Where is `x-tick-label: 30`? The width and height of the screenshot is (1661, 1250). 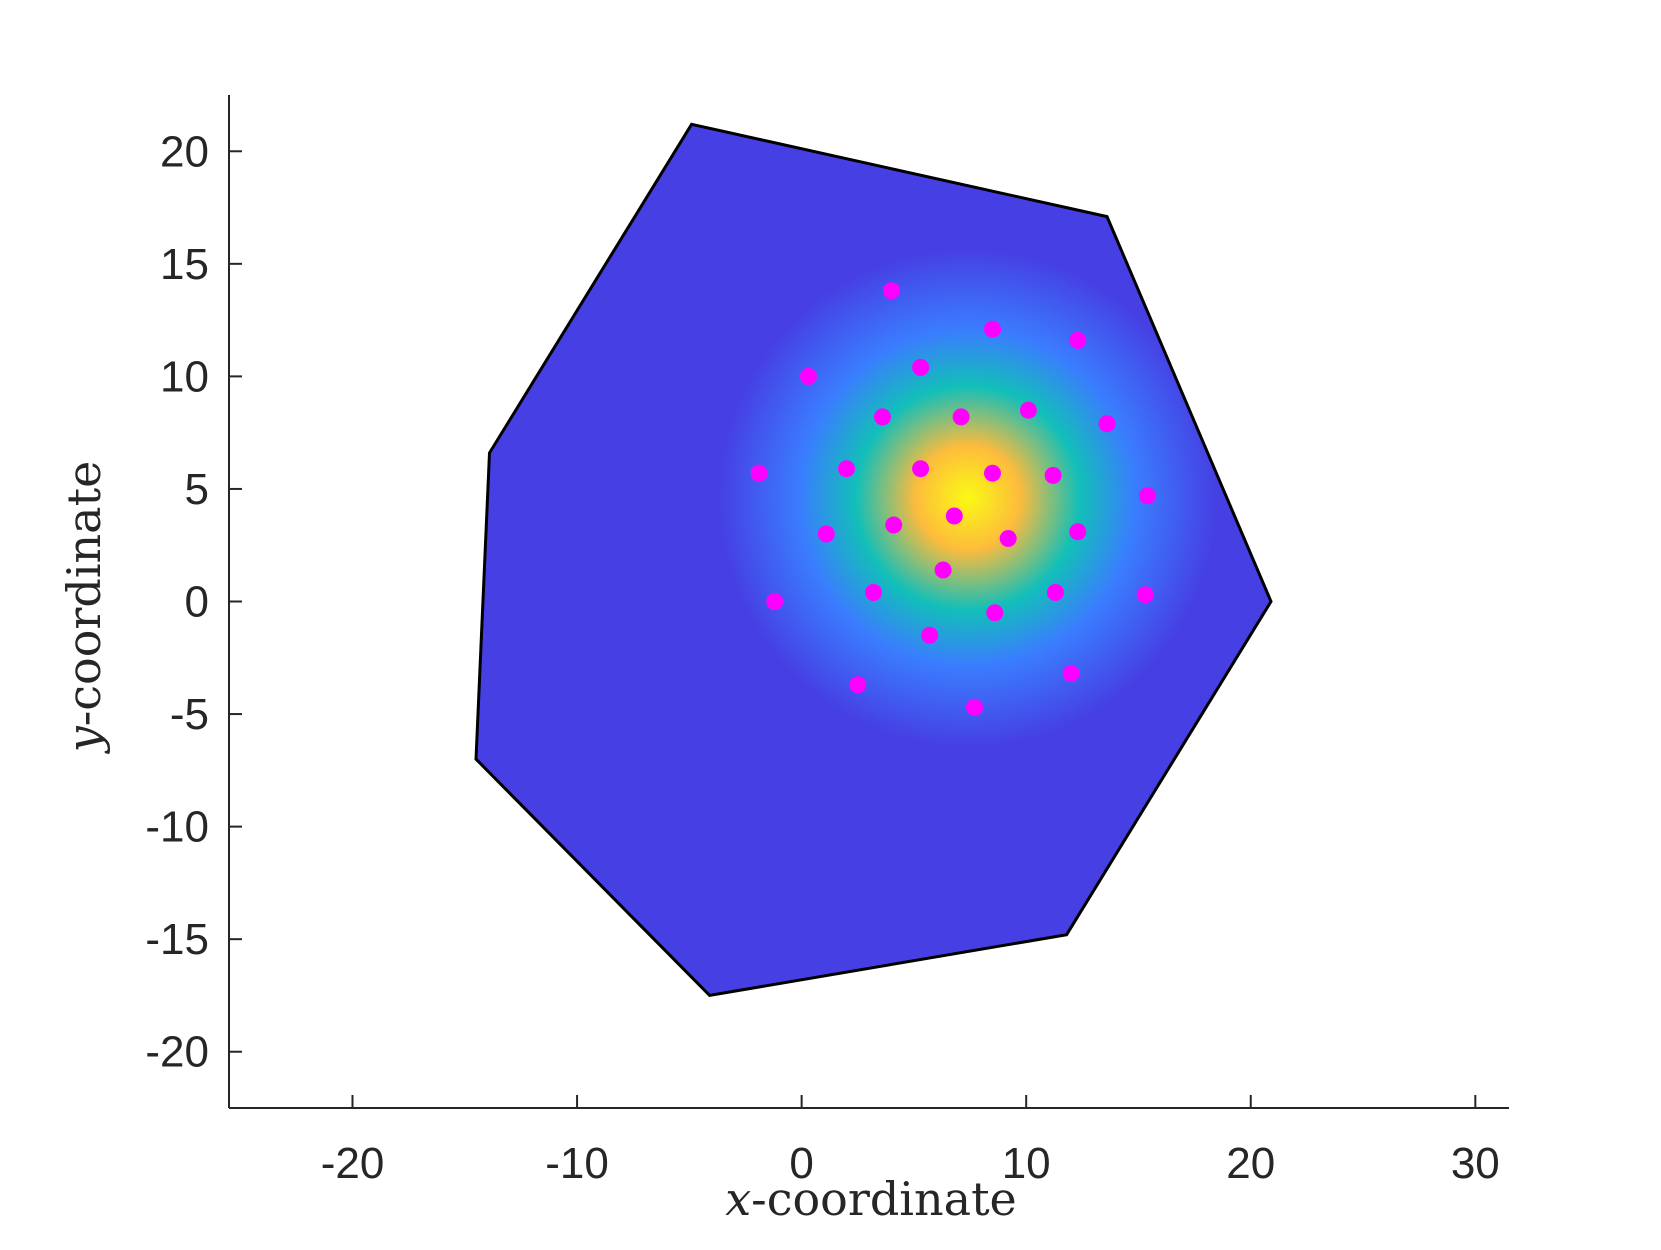
x-tick-label: 30 is located at coordinates (1475, 1163).